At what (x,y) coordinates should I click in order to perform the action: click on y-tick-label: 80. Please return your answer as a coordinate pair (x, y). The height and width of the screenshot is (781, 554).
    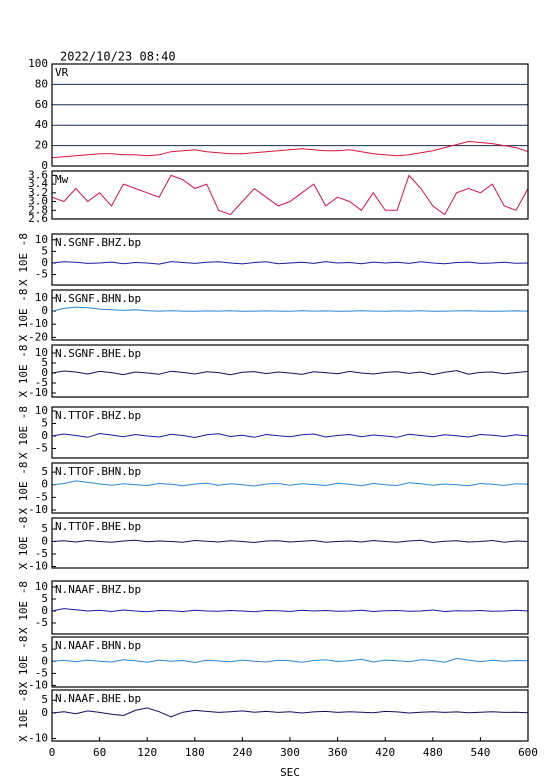
    Looking at the image, I should click on (41, 83).